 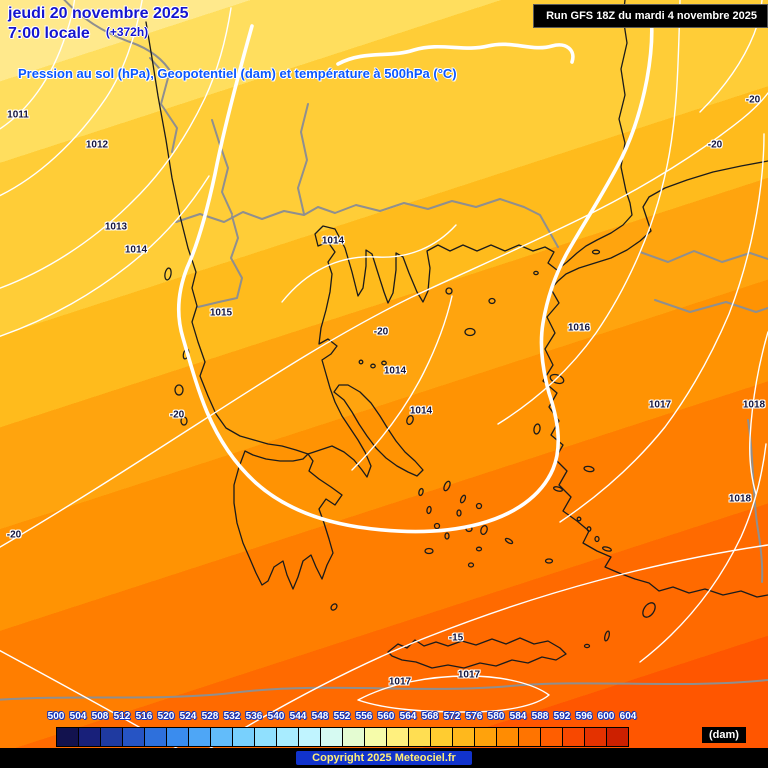 I want to click on copyright-link: Copyright 2025 Meteociel.fr, so click(x=384, y=758).